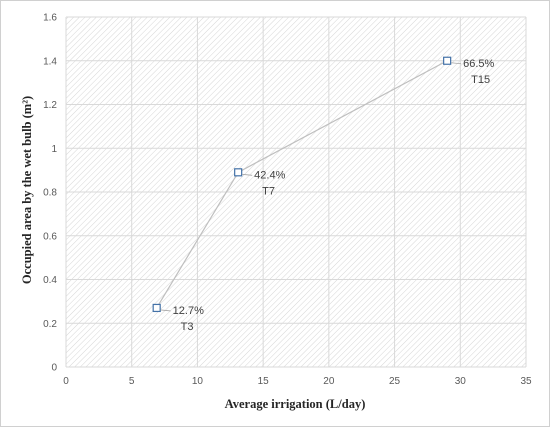 This screenshot has width=550, height=427. What do you see at coordinates (395, 381) in the screenshot?
I see `x-tick-label: 25` at bounding box center [395, 381].